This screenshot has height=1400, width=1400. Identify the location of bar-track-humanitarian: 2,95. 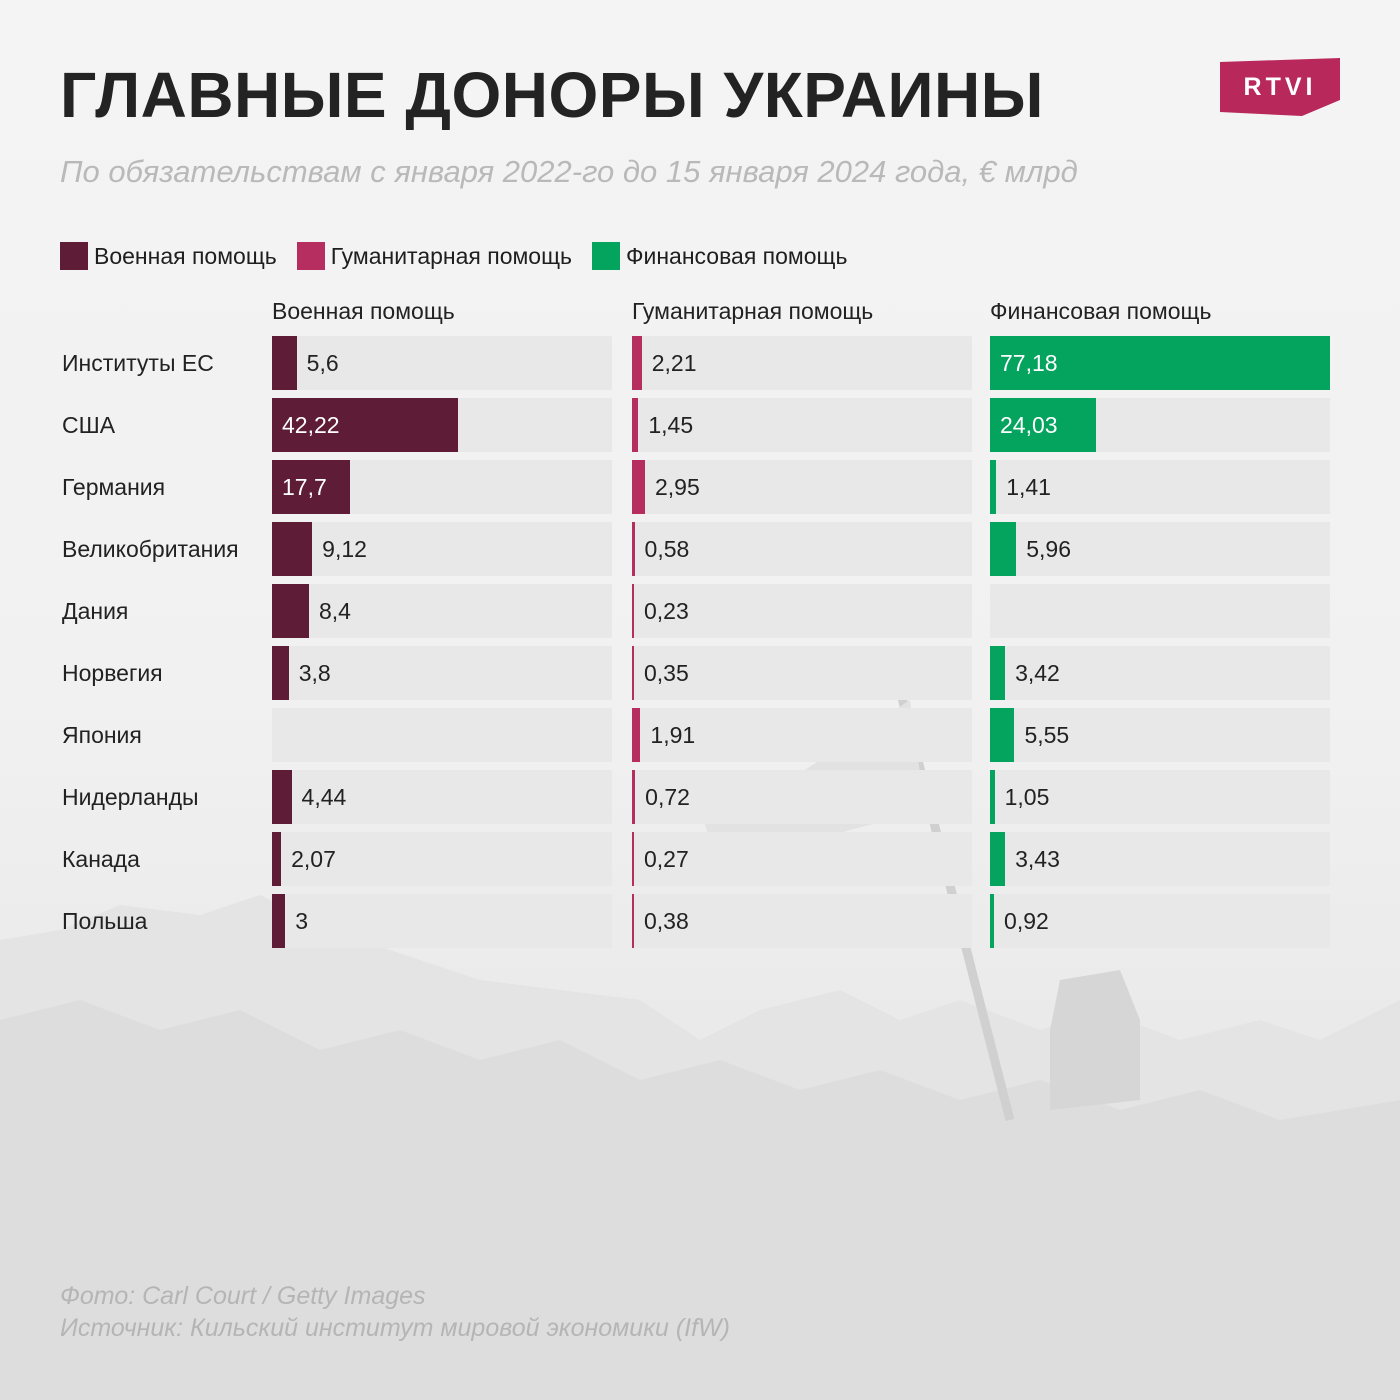
(802, 487).